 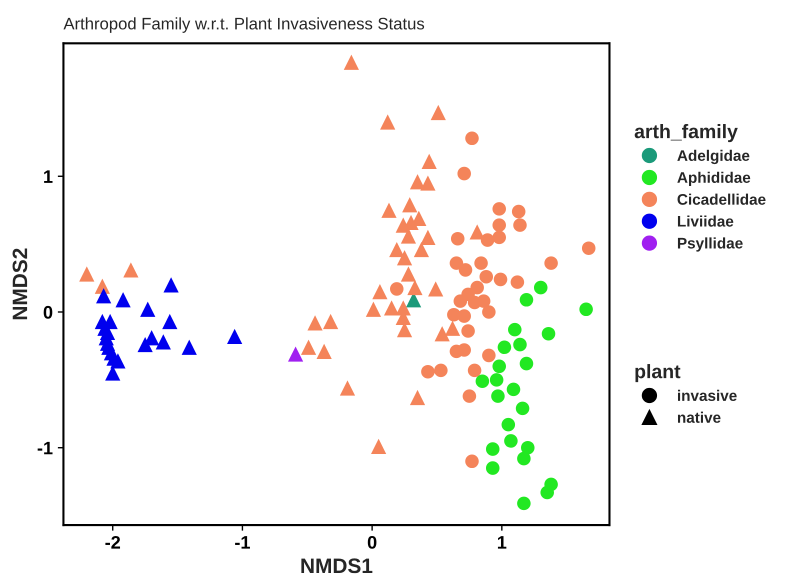 I want to click on x-axis-title: NMDS1, so click(x=336, y=566).